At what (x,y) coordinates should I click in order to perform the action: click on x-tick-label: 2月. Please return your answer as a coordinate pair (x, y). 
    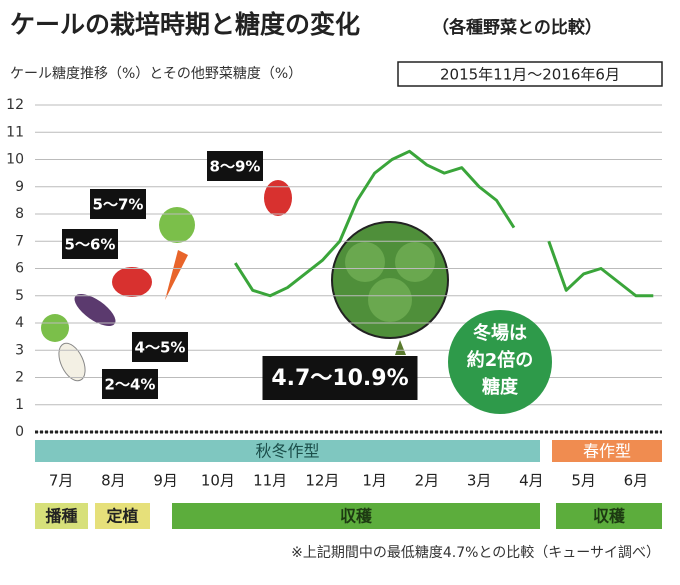
    Looking at the image, I should click on (427, 481).